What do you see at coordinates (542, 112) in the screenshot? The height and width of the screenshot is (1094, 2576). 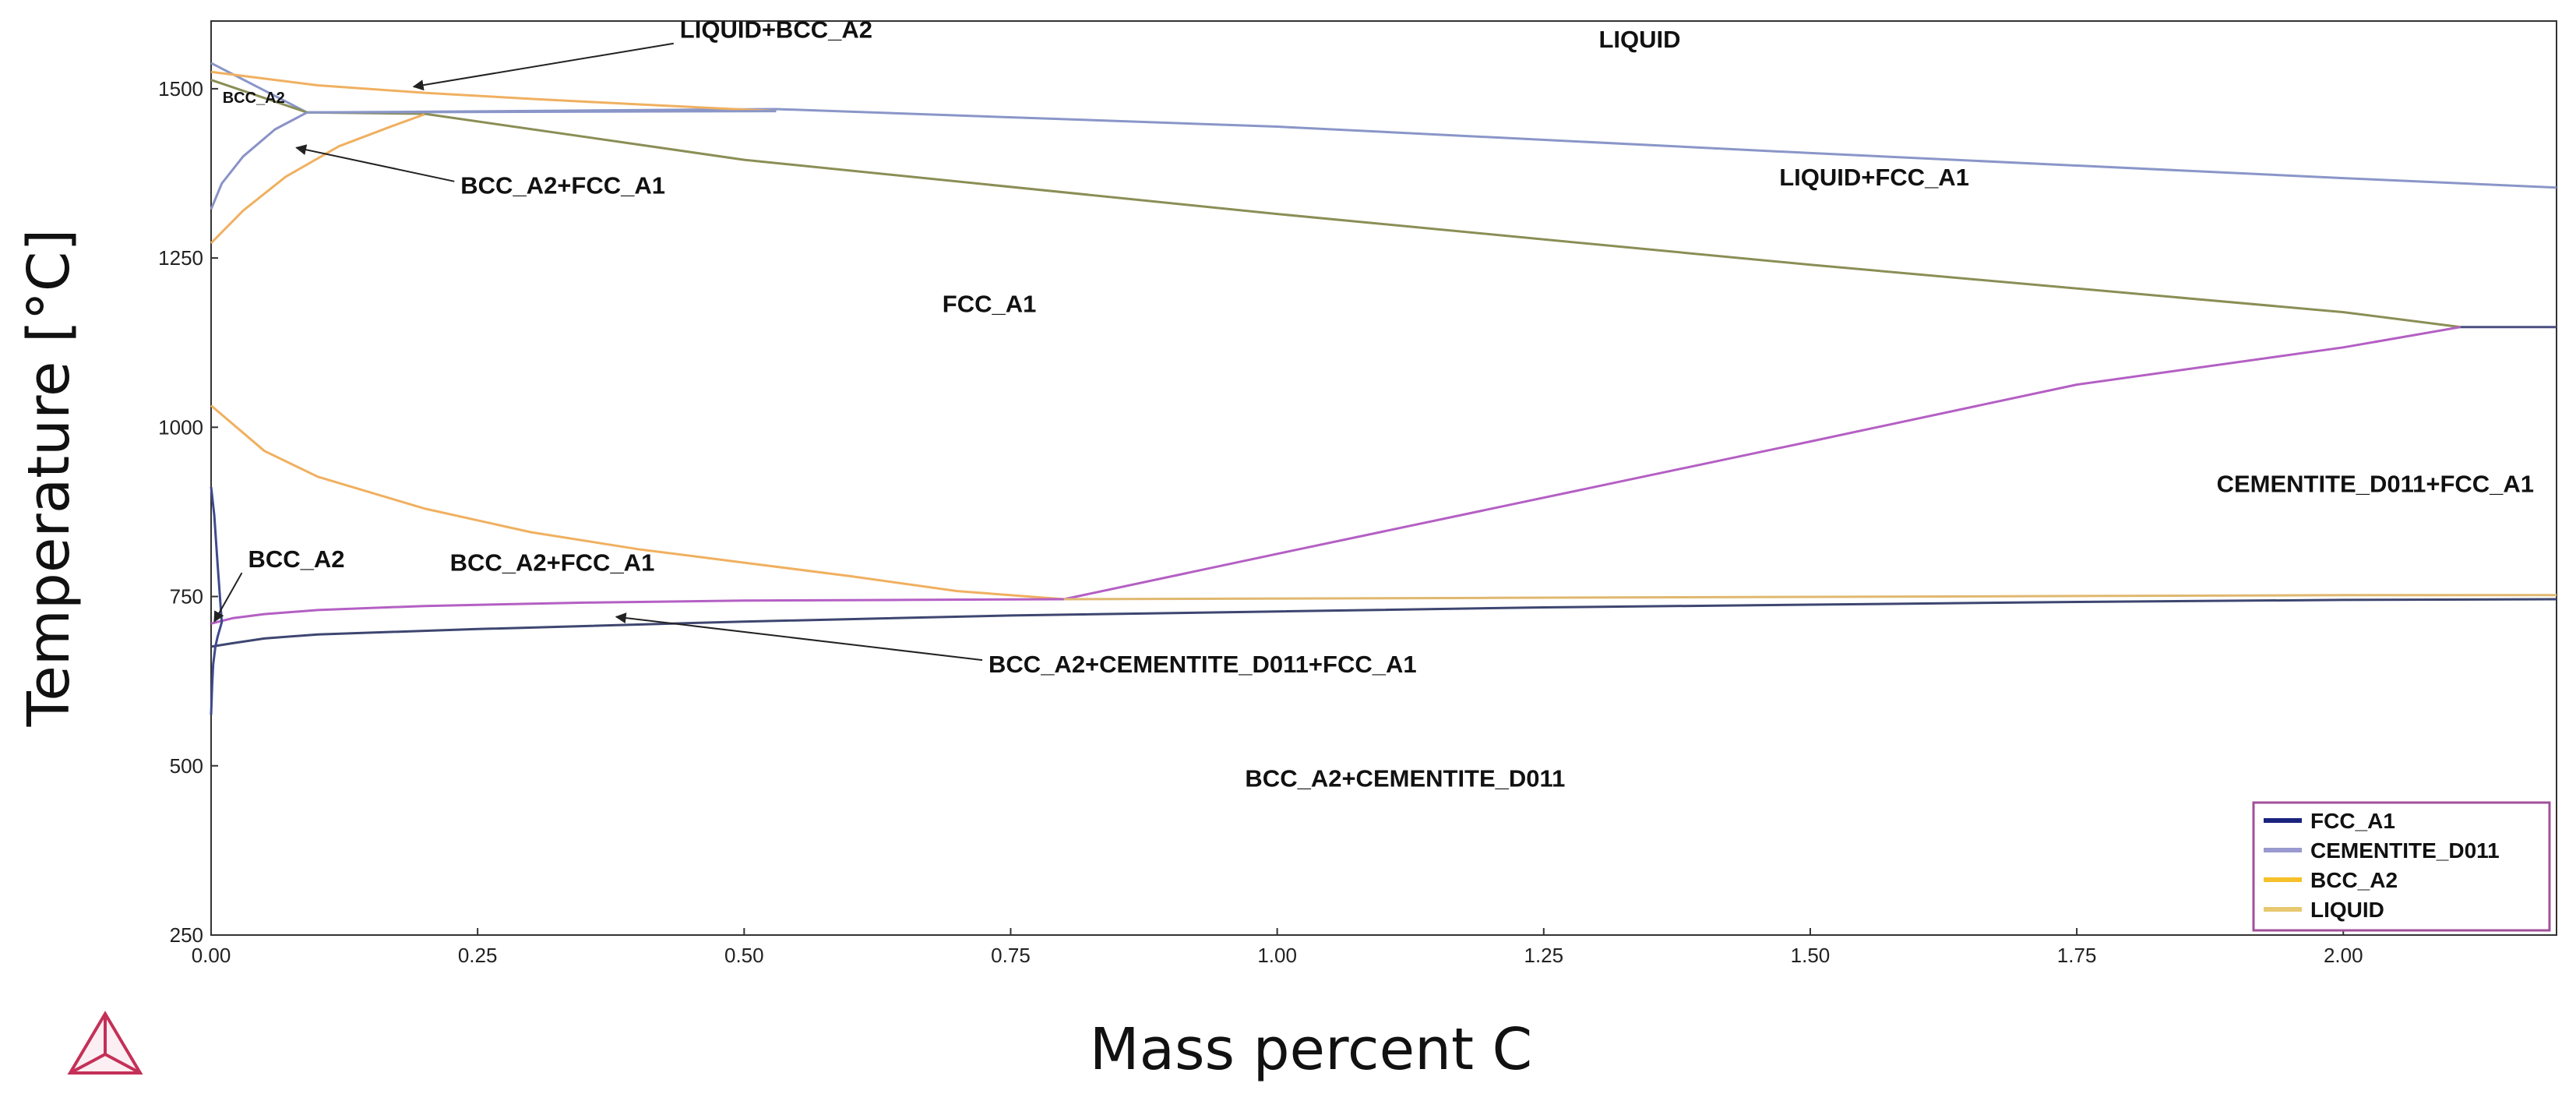 I see `series-line-peritectic-line` at bounding box center [542, 112].